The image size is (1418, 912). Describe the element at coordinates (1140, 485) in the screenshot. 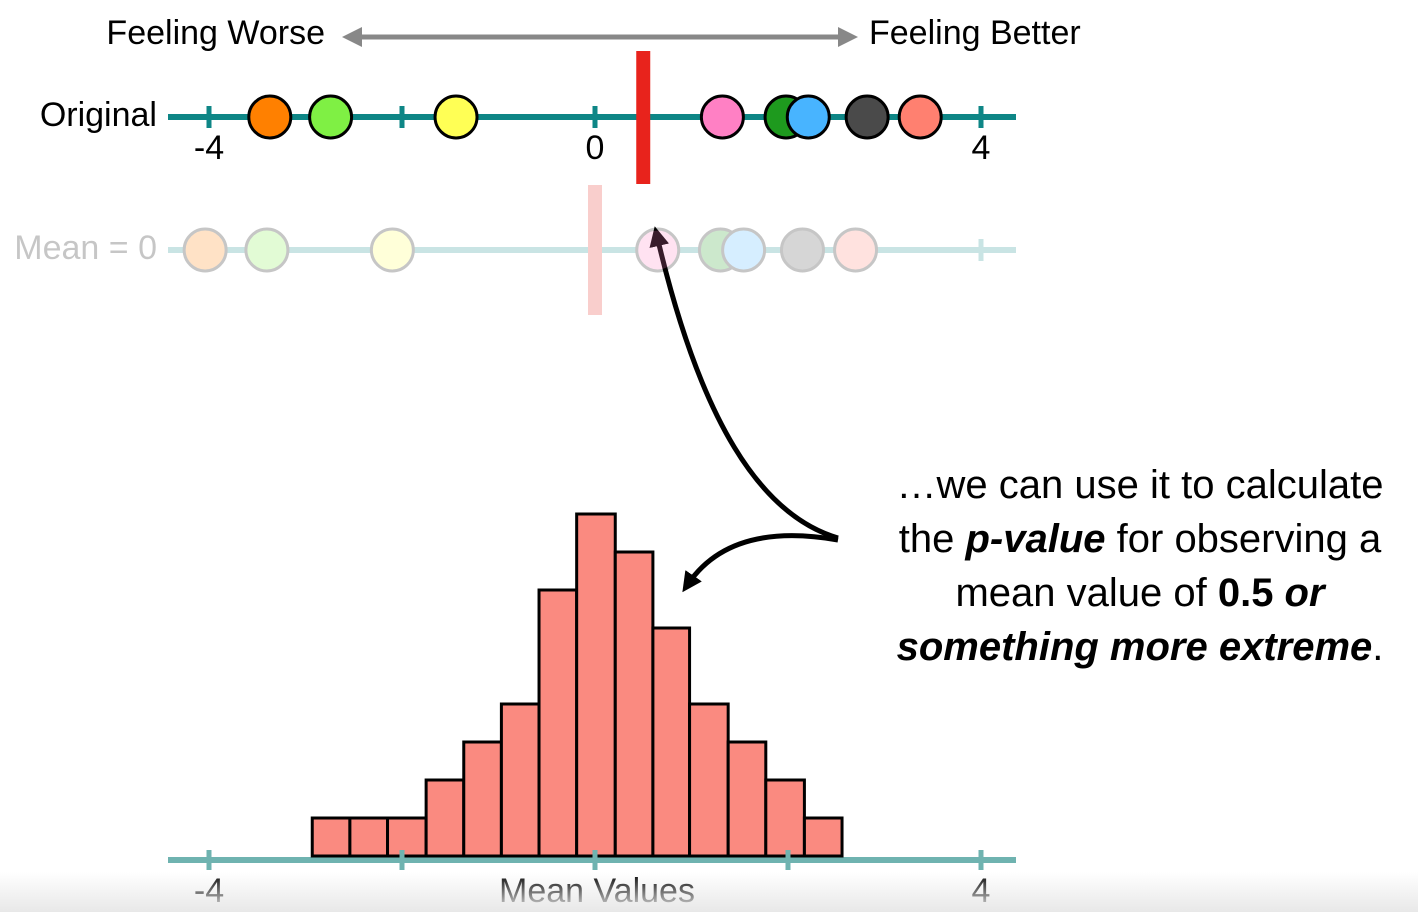

I see `annotation-text: …we can use it to calculate` at that location.